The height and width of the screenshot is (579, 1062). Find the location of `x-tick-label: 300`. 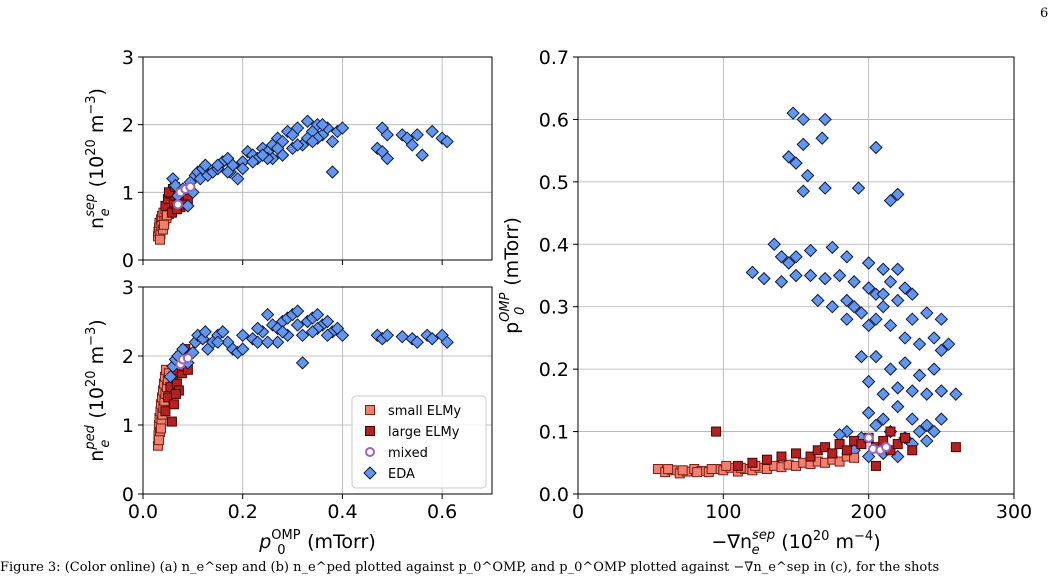

x-tick-label: 300 is located at coordinates (1014, 512).